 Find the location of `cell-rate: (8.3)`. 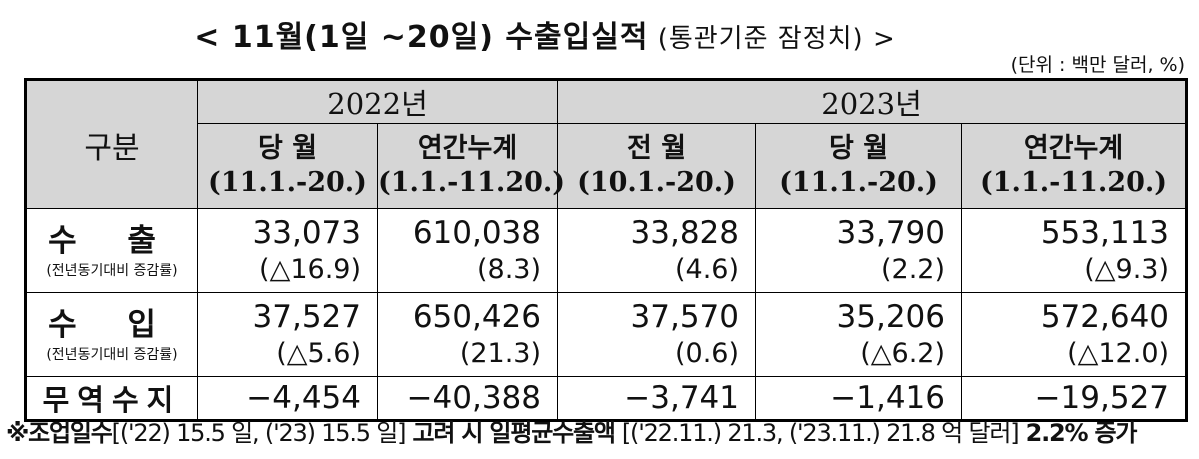

cell-rate: (8.3) is located at coordinates (509, 269).